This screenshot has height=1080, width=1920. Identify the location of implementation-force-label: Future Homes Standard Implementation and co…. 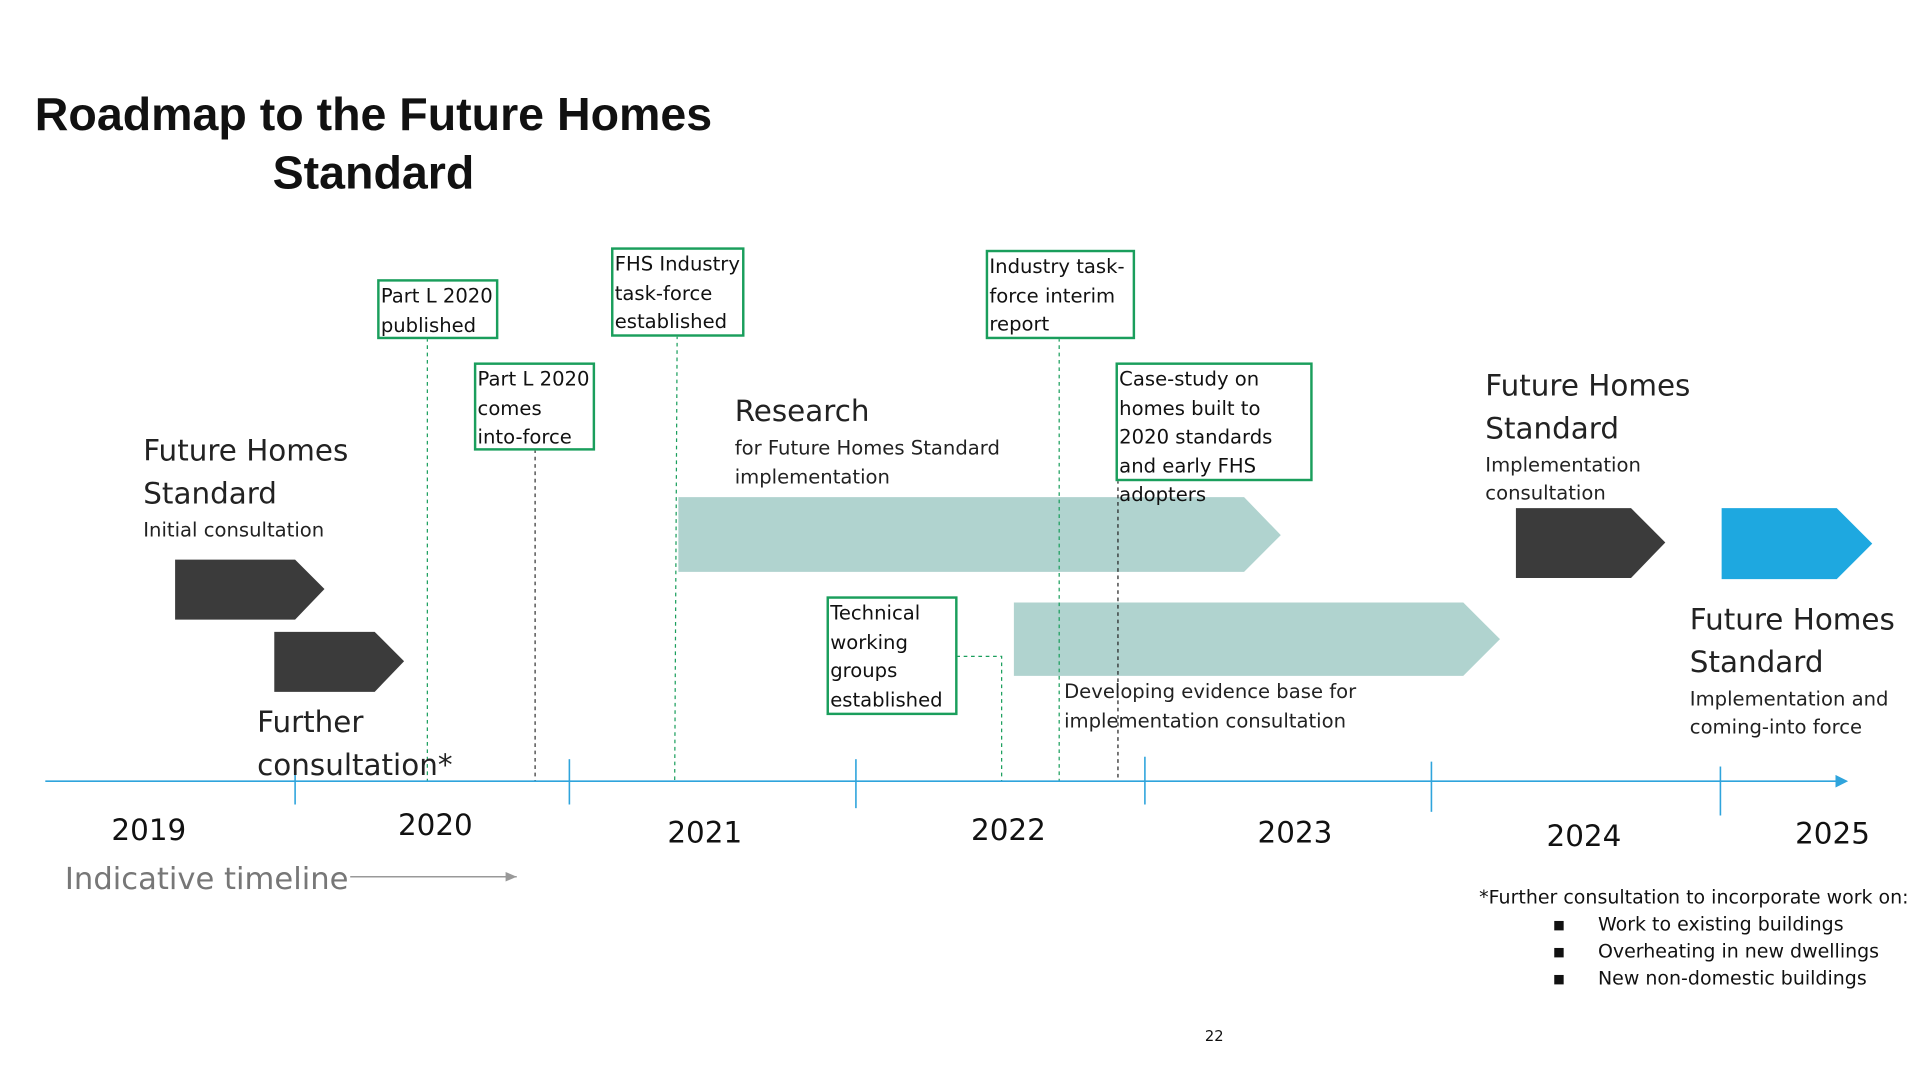
(1792, 670).